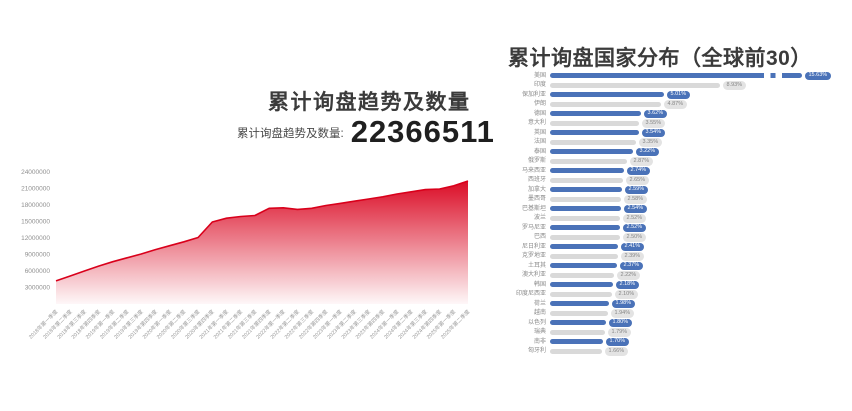 This screenshot has width=852, height=411. I want to click on trend-line, so click(262, 231).